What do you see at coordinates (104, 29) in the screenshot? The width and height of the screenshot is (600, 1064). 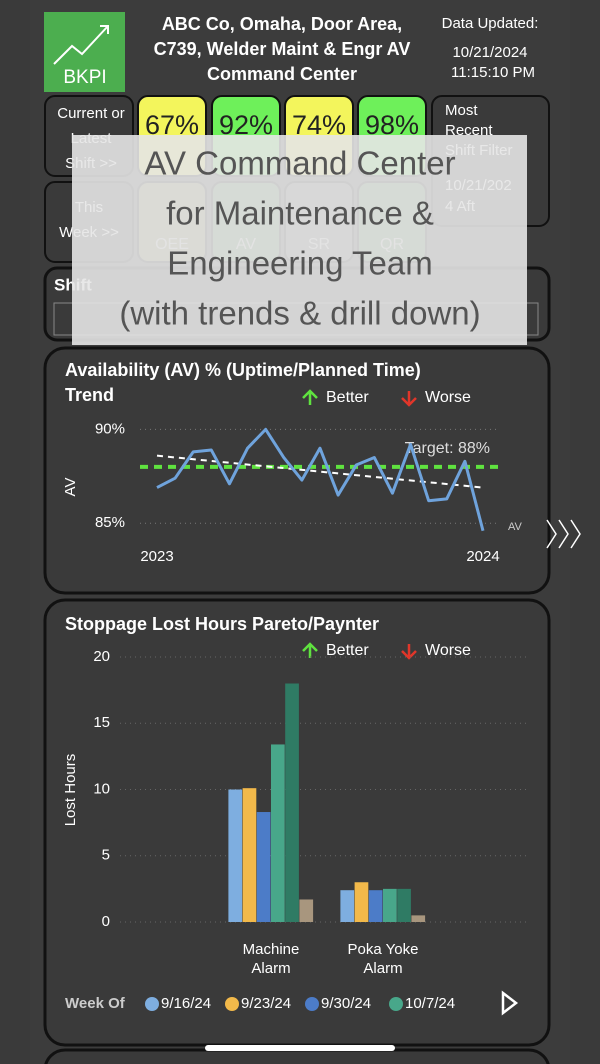 I see `logo-arrow-head` at bounding box center [104, 29].